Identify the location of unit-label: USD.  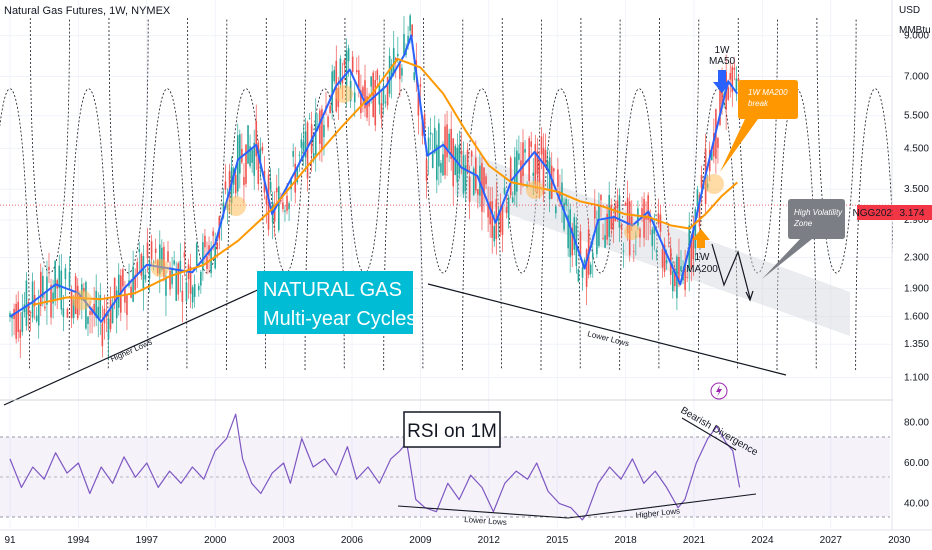
(909, 10).